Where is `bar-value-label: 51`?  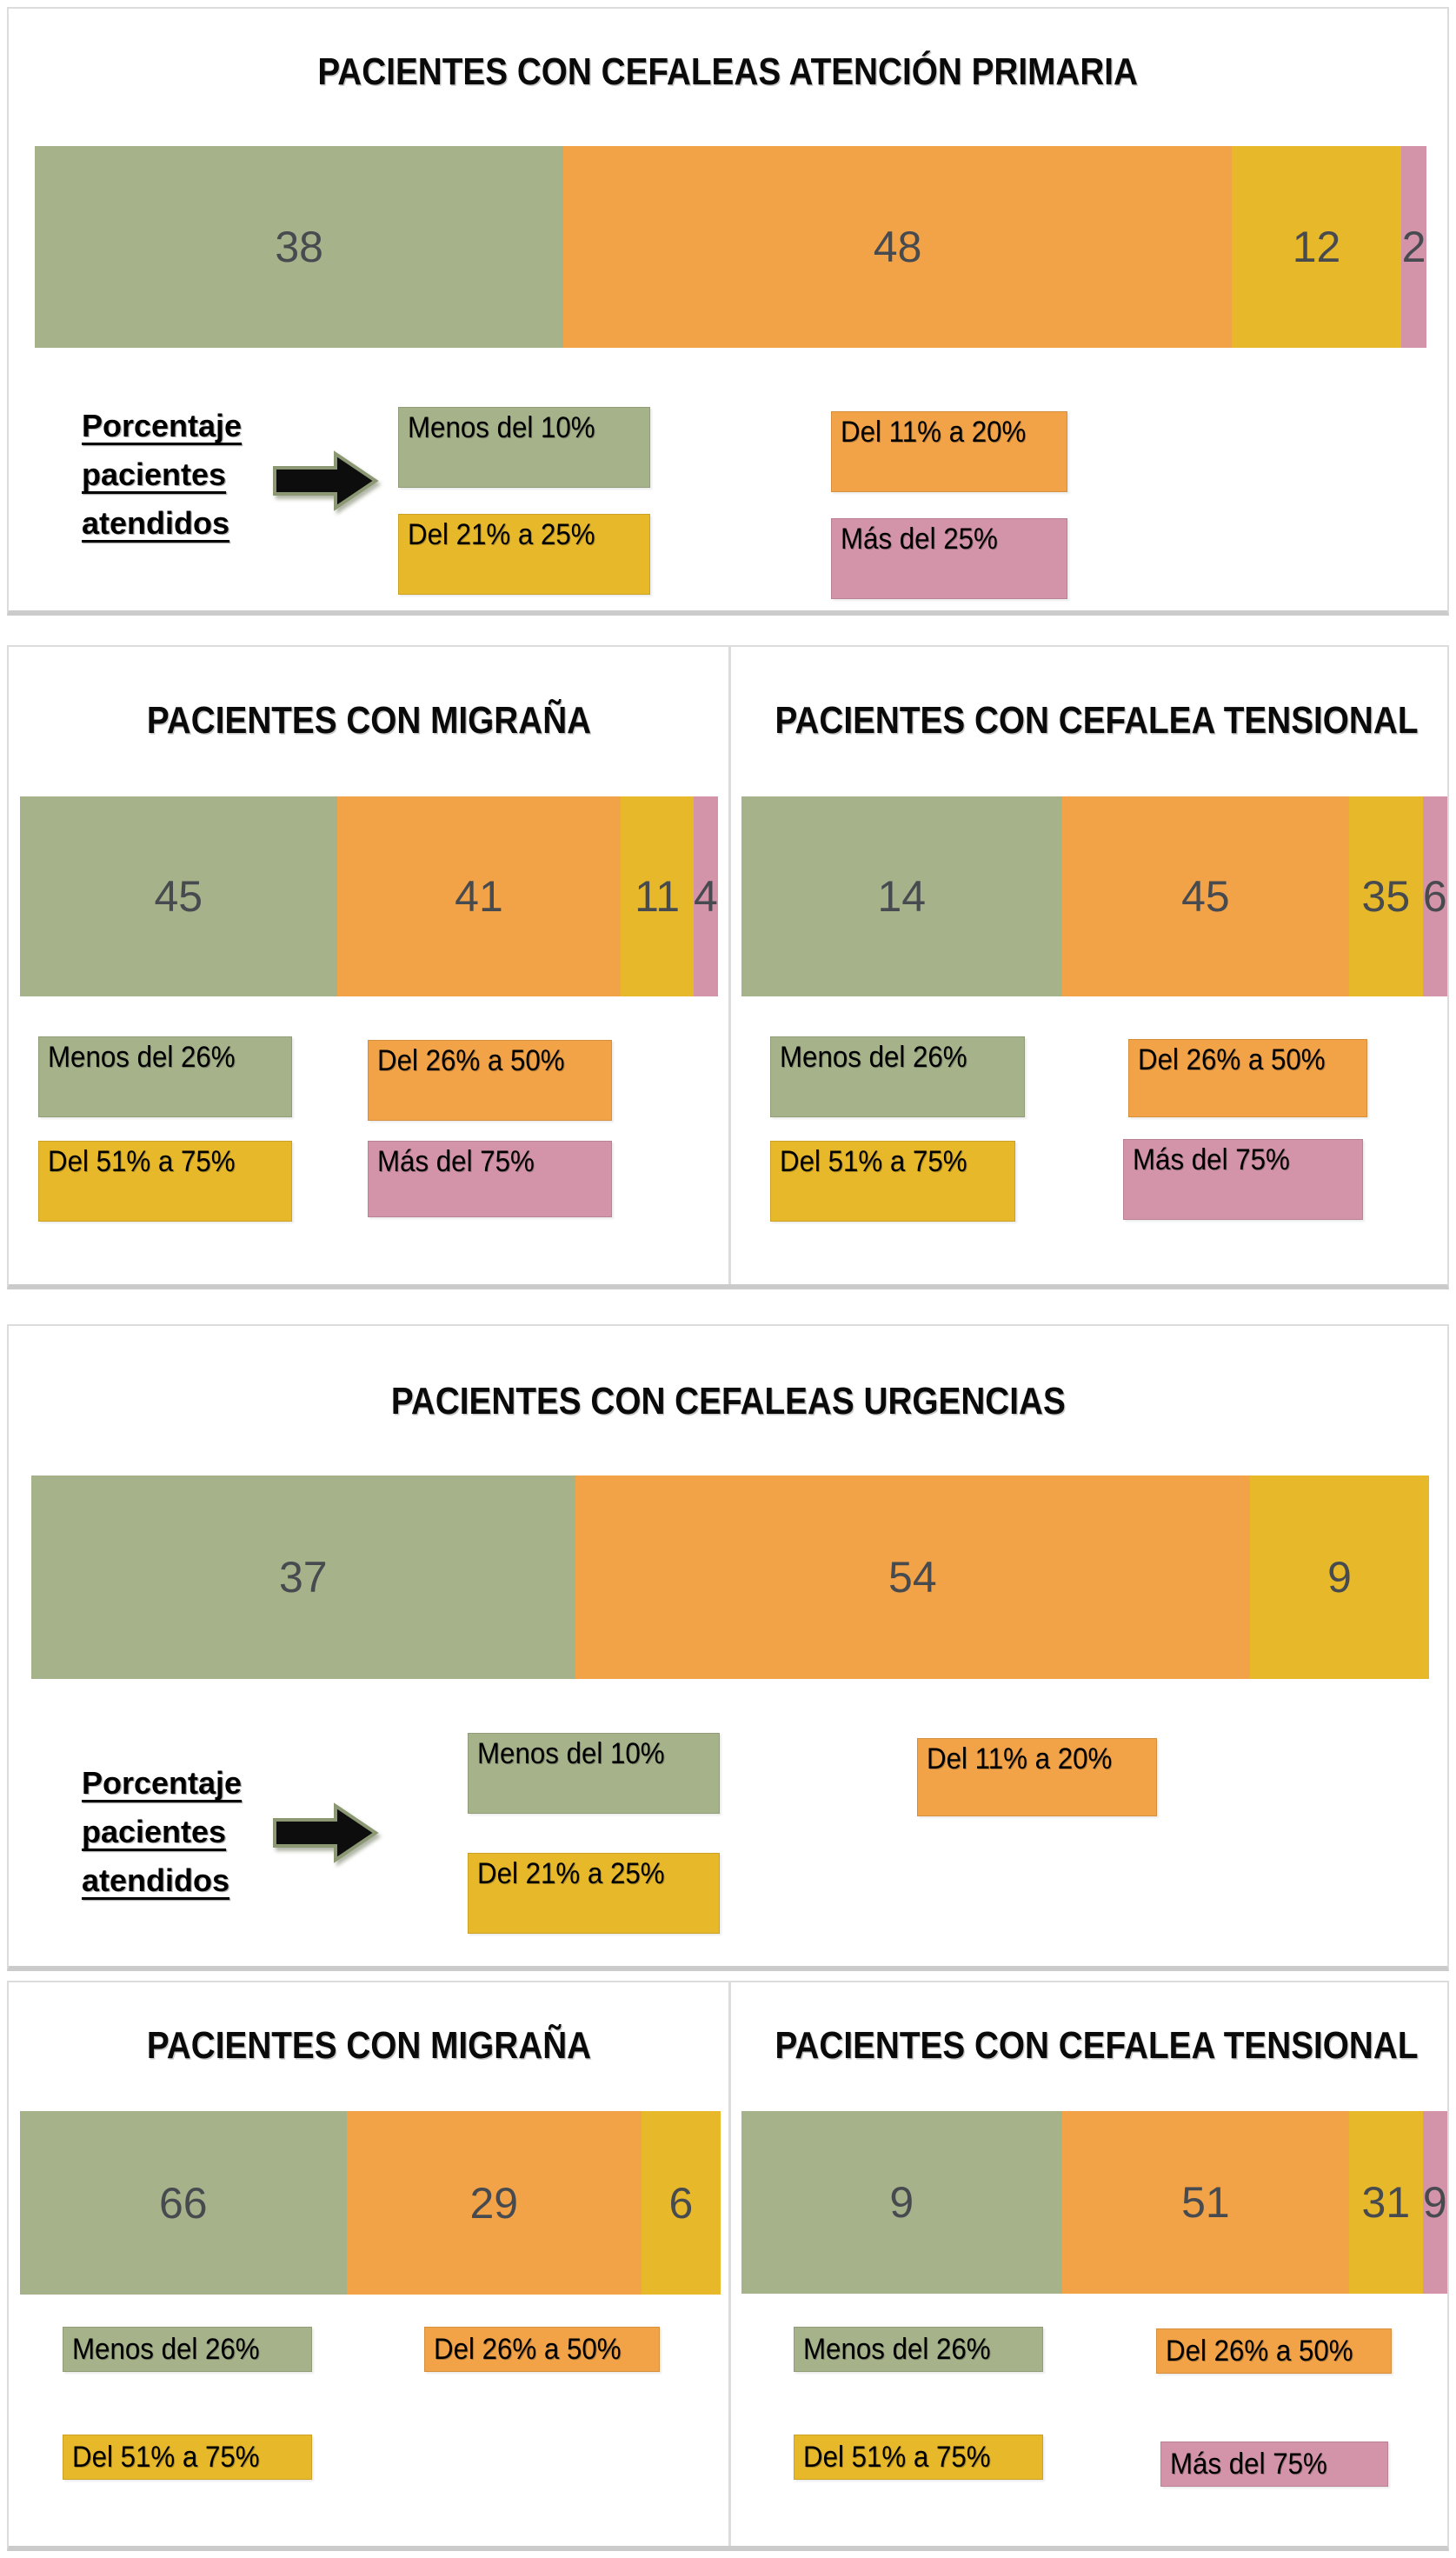 bar-value-label: 51 is located at coordinates (1205, 2203).